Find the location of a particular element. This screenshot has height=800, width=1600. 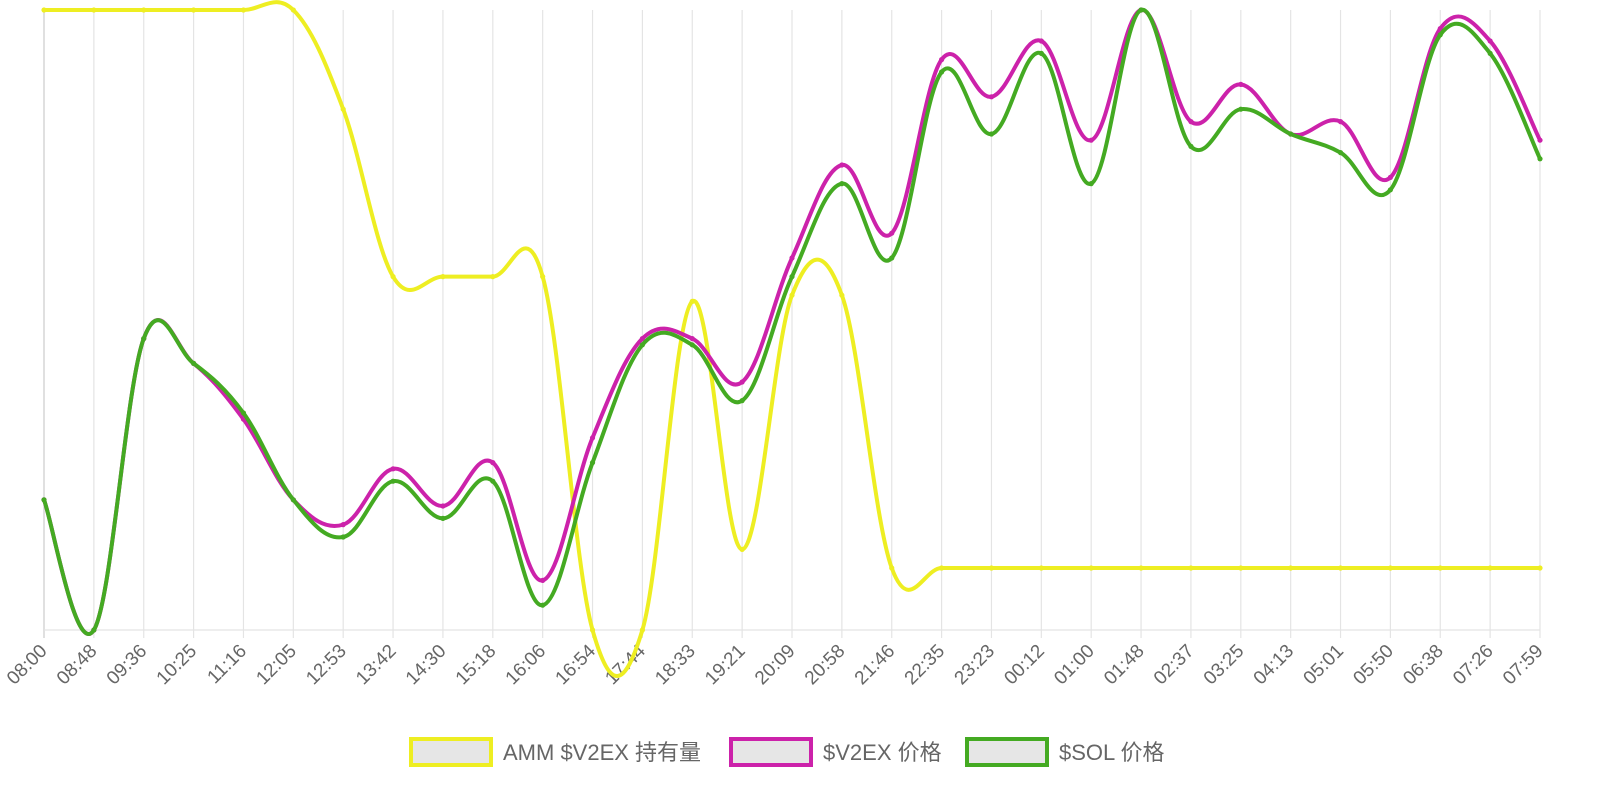

x-tick-label: 07:26 is located at coordinates (1473, 665).